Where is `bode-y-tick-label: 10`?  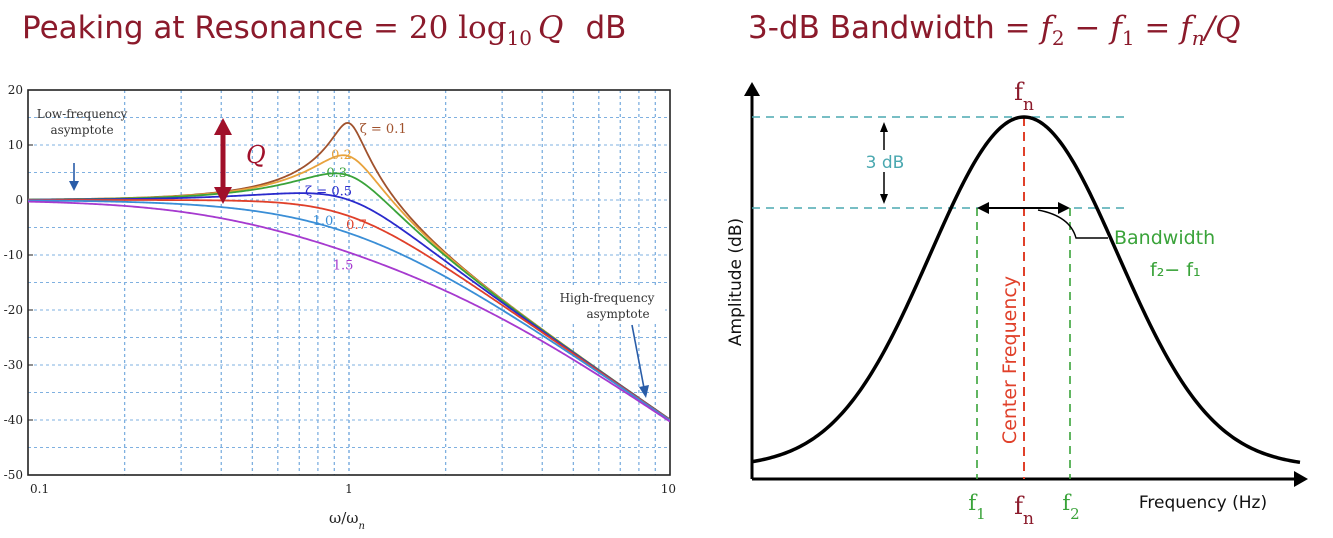
bode-y-tick-label: 10 is located at coordinates (15, 145).